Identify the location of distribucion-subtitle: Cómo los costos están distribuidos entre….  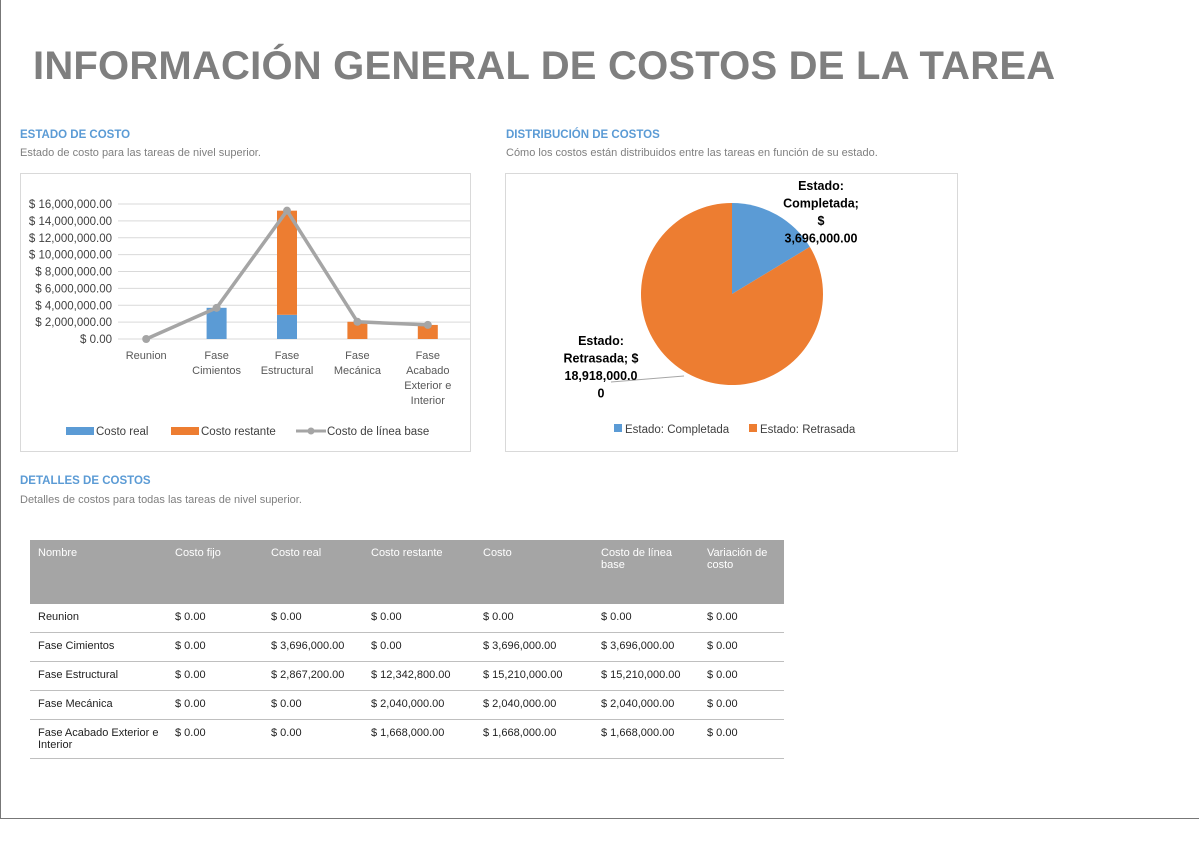
(692, 153).